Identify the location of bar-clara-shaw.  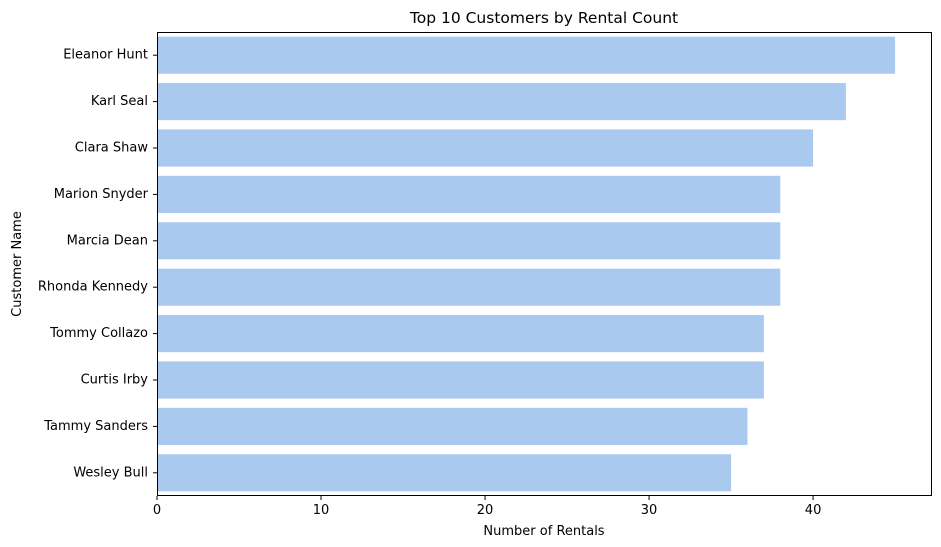
(485, 148).